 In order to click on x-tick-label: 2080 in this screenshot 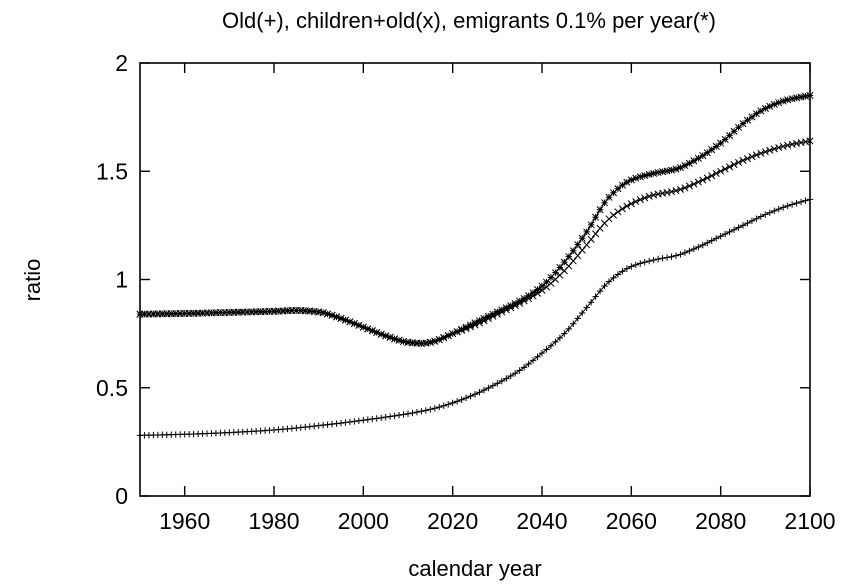, I will do `click(720, 521)`.